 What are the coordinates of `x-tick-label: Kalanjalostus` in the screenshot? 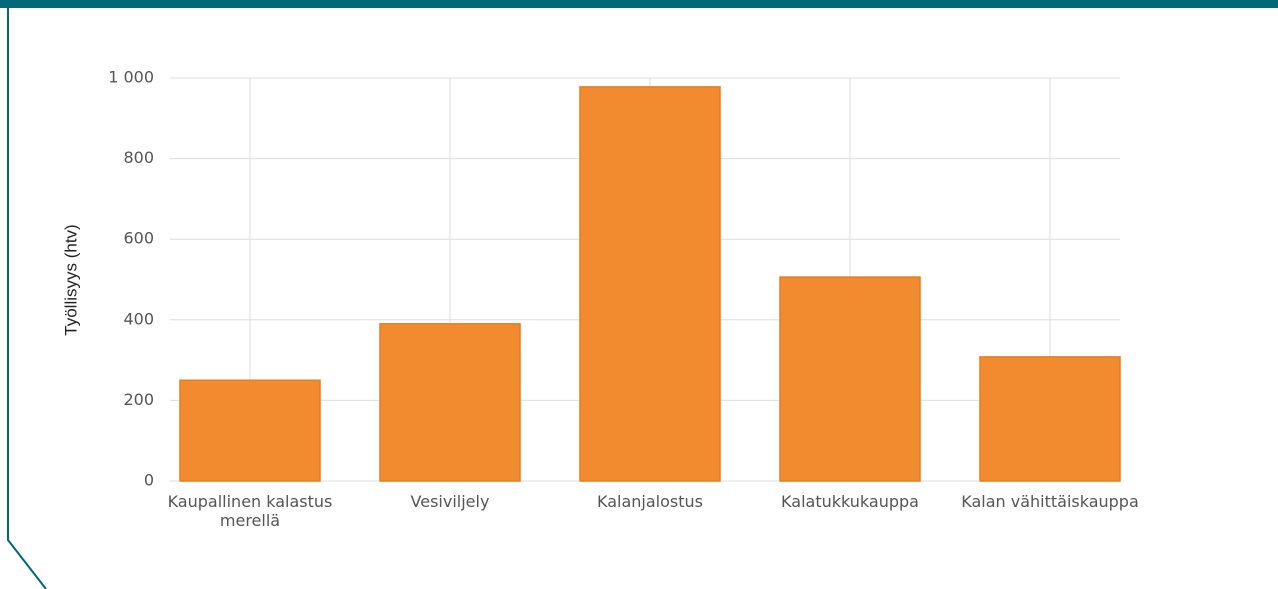 It's located at (650, 501).